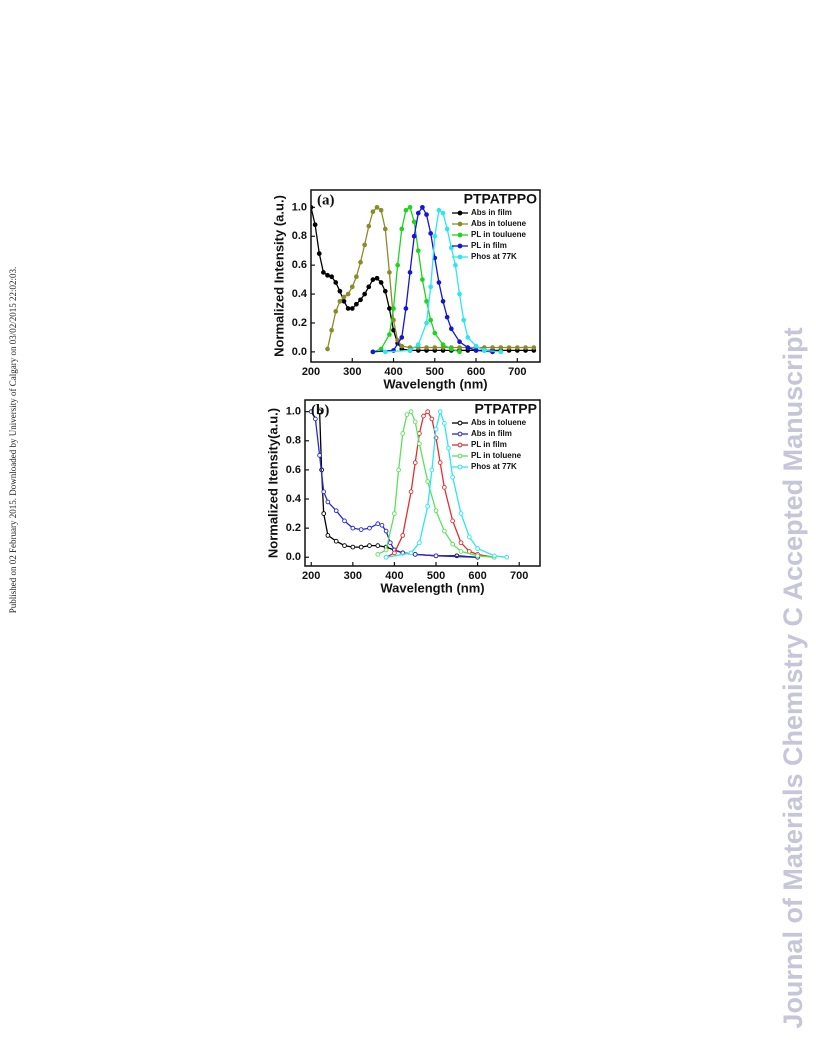  What do you see at coordinates (299, 352) in the screenshot?
I see `y-tick-label: 0.0` at bounding box center [299, 352].